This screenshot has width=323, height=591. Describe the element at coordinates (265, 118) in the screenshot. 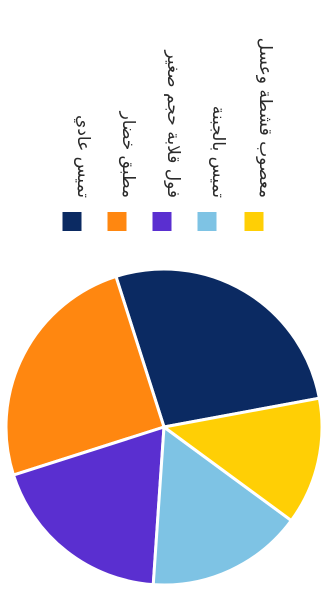

I see `legend-label-5: معصوب قشطة وعسل` at that location.